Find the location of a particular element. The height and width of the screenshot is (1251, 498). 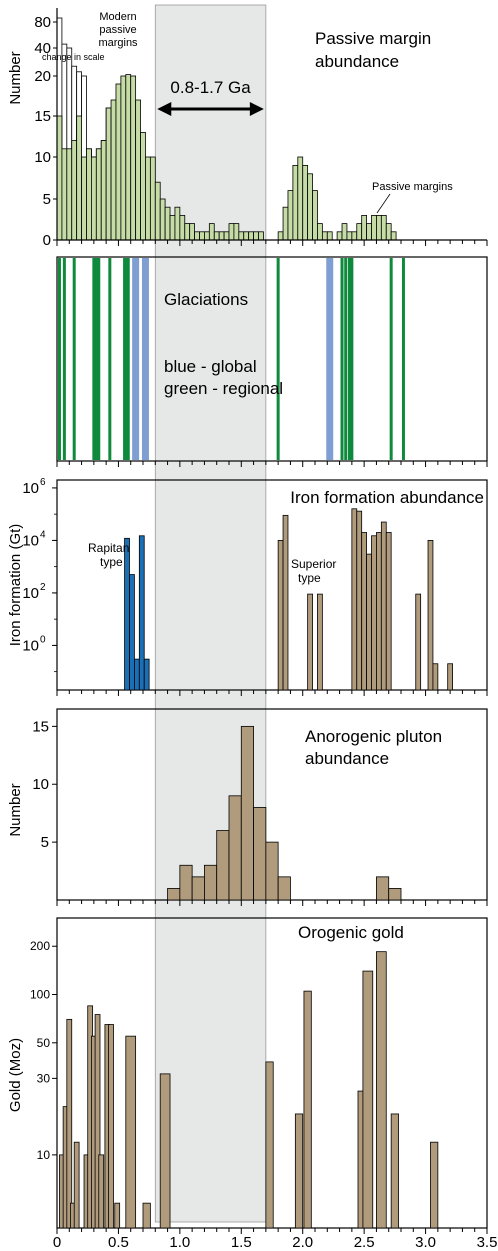

y-tick-label: 20 is located at coordinates (42, 76).